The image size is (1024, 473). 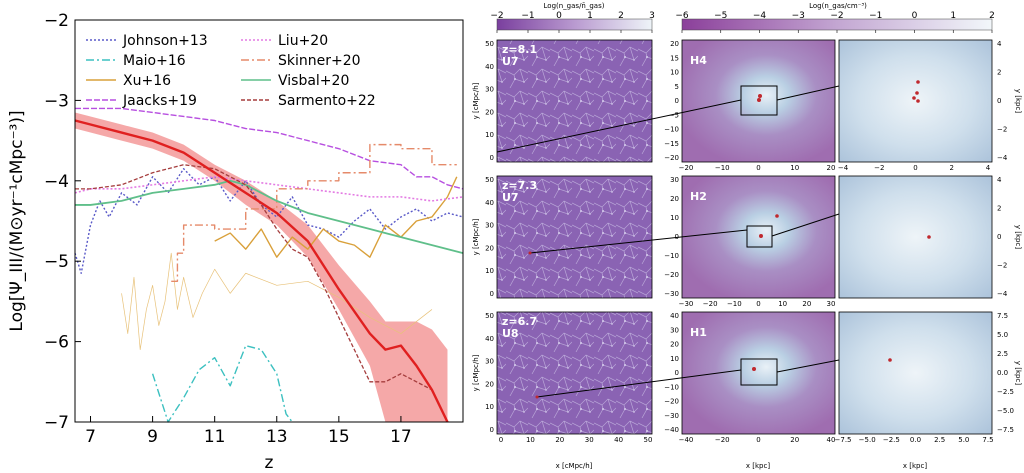 I want to click on halo-tag-2: H2, so click(x=698, y=196).